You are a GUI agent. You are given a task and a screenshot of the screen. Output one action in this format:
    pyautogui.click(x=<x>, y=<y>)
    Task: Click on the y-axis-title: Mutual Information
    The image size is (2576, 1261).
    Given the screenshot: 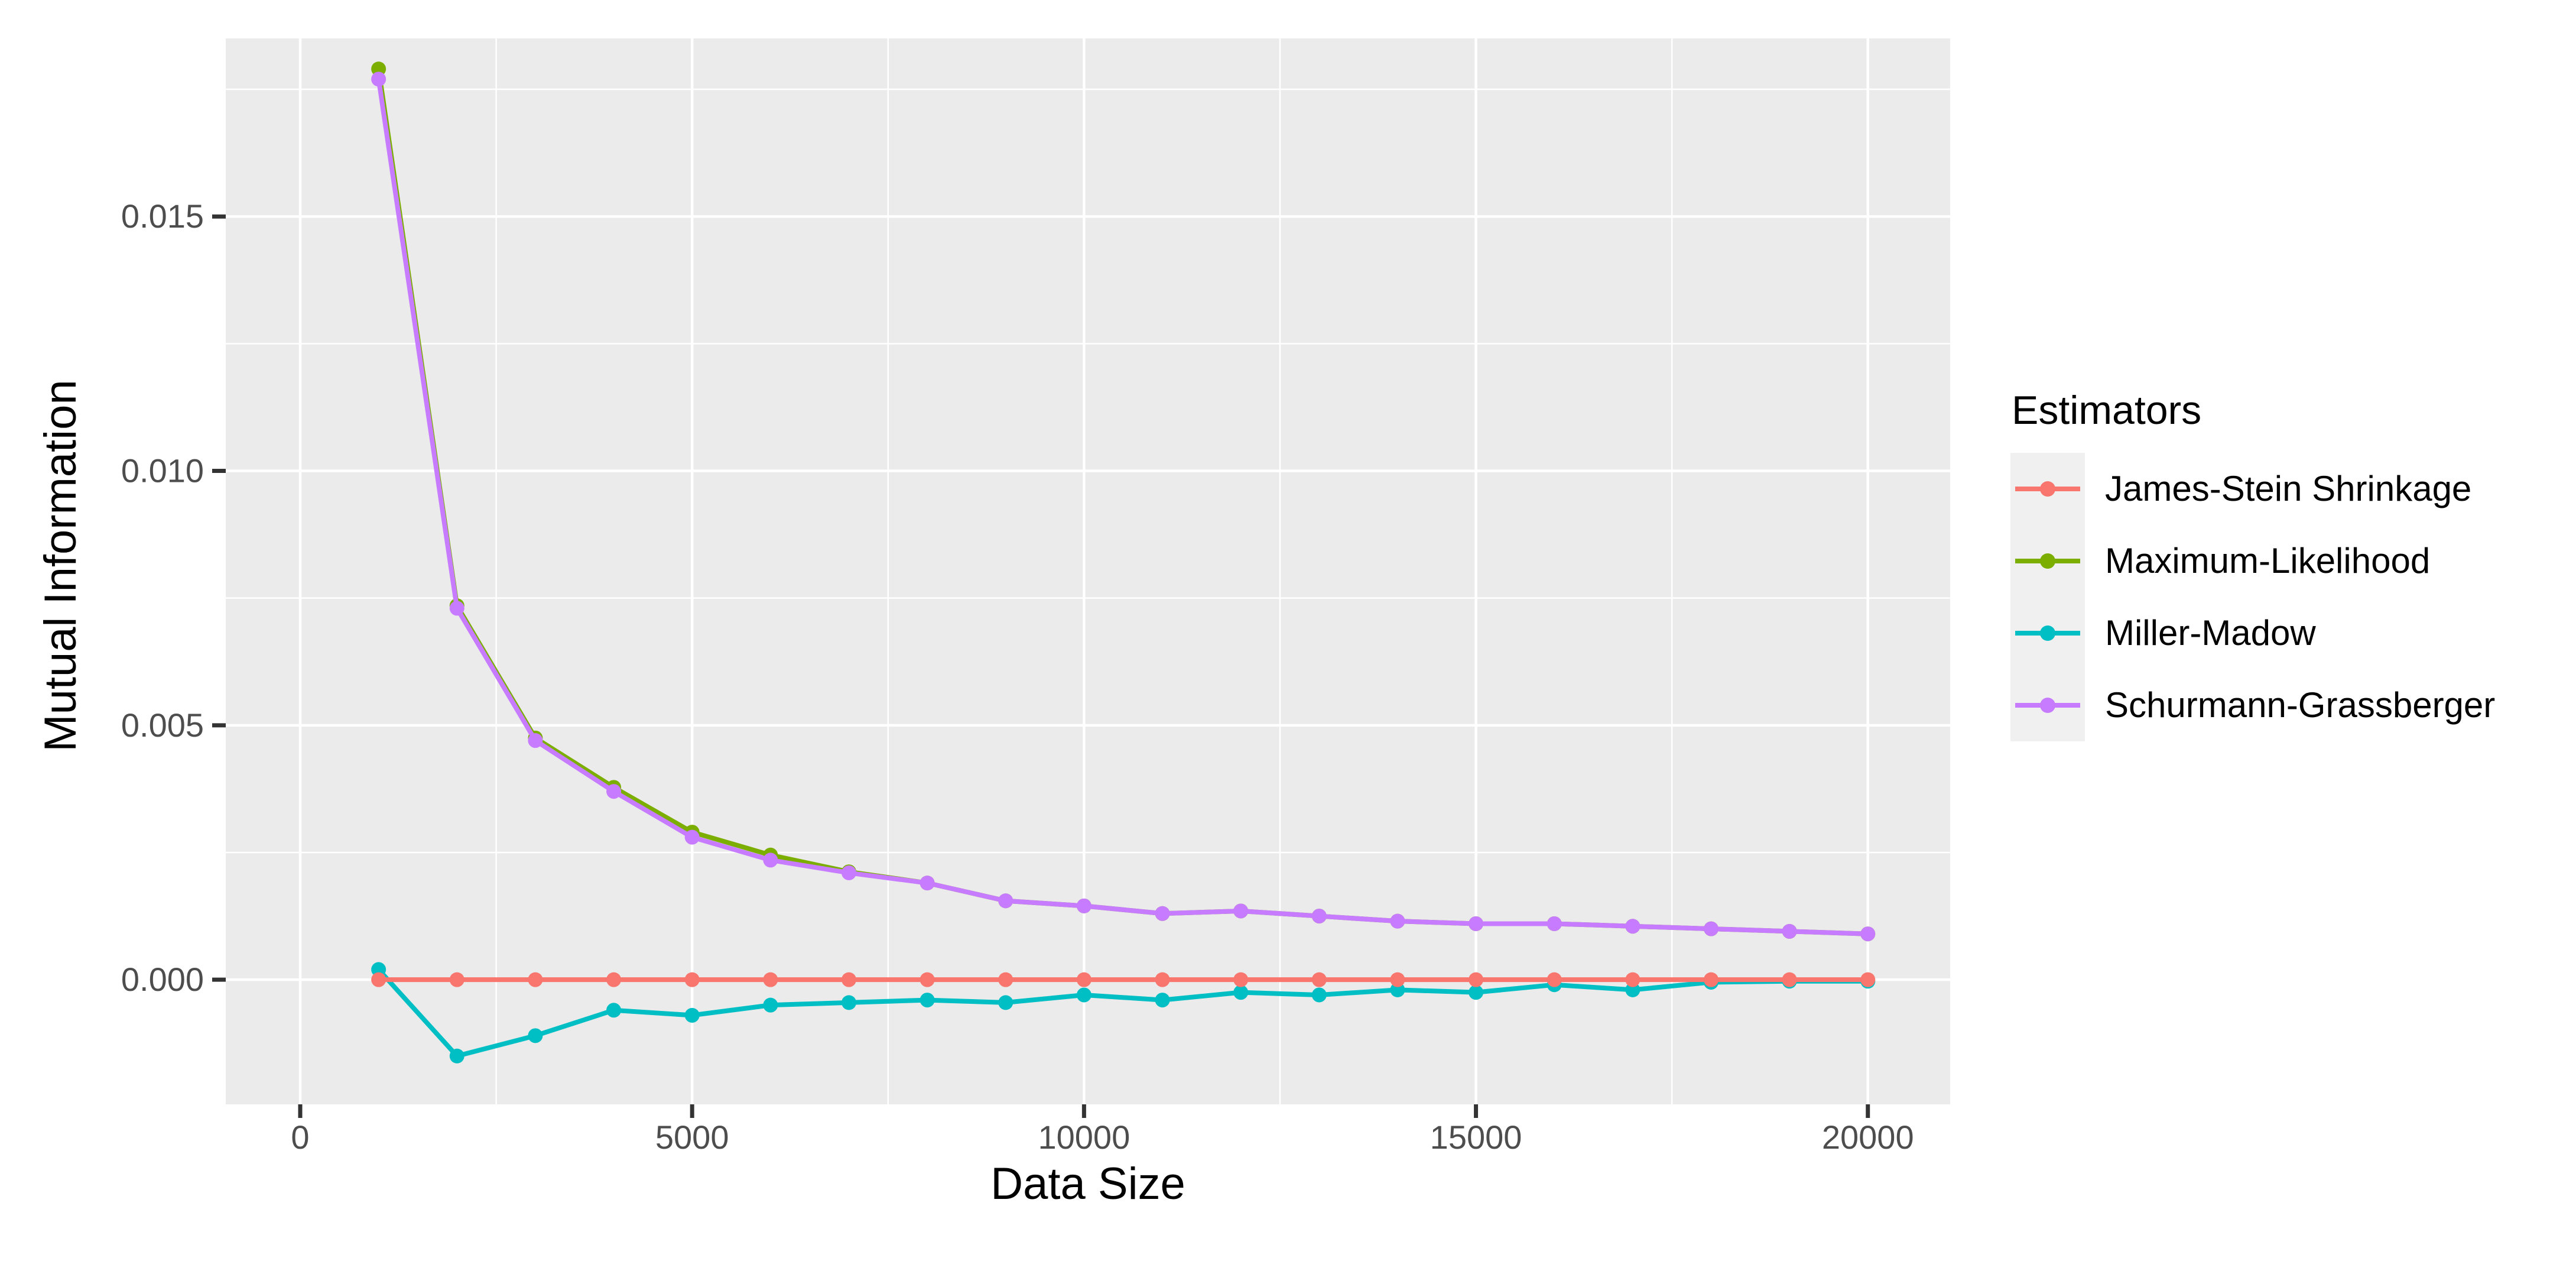 What is the action you would take?
    pyautogui.click(x=60, y=565)
    